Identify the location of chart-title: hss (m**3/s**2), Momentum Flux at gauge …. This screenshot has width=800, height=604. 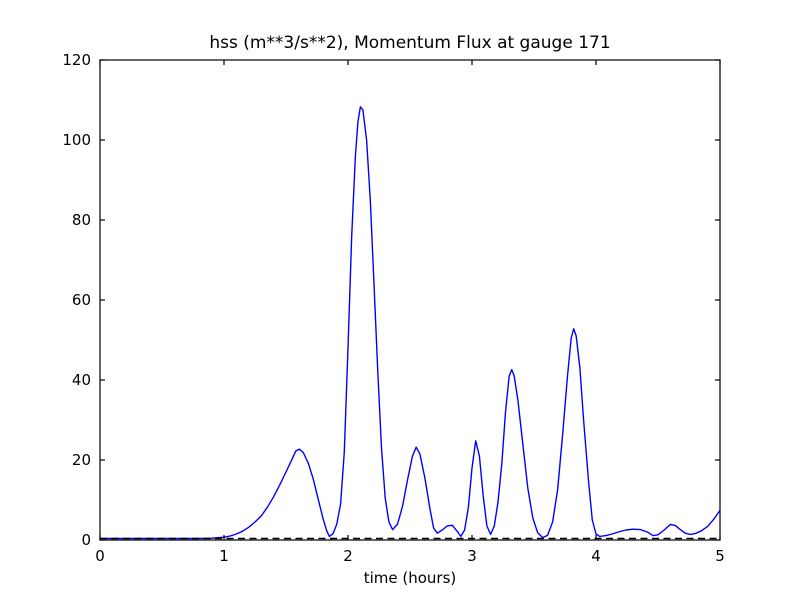
(409, 43).